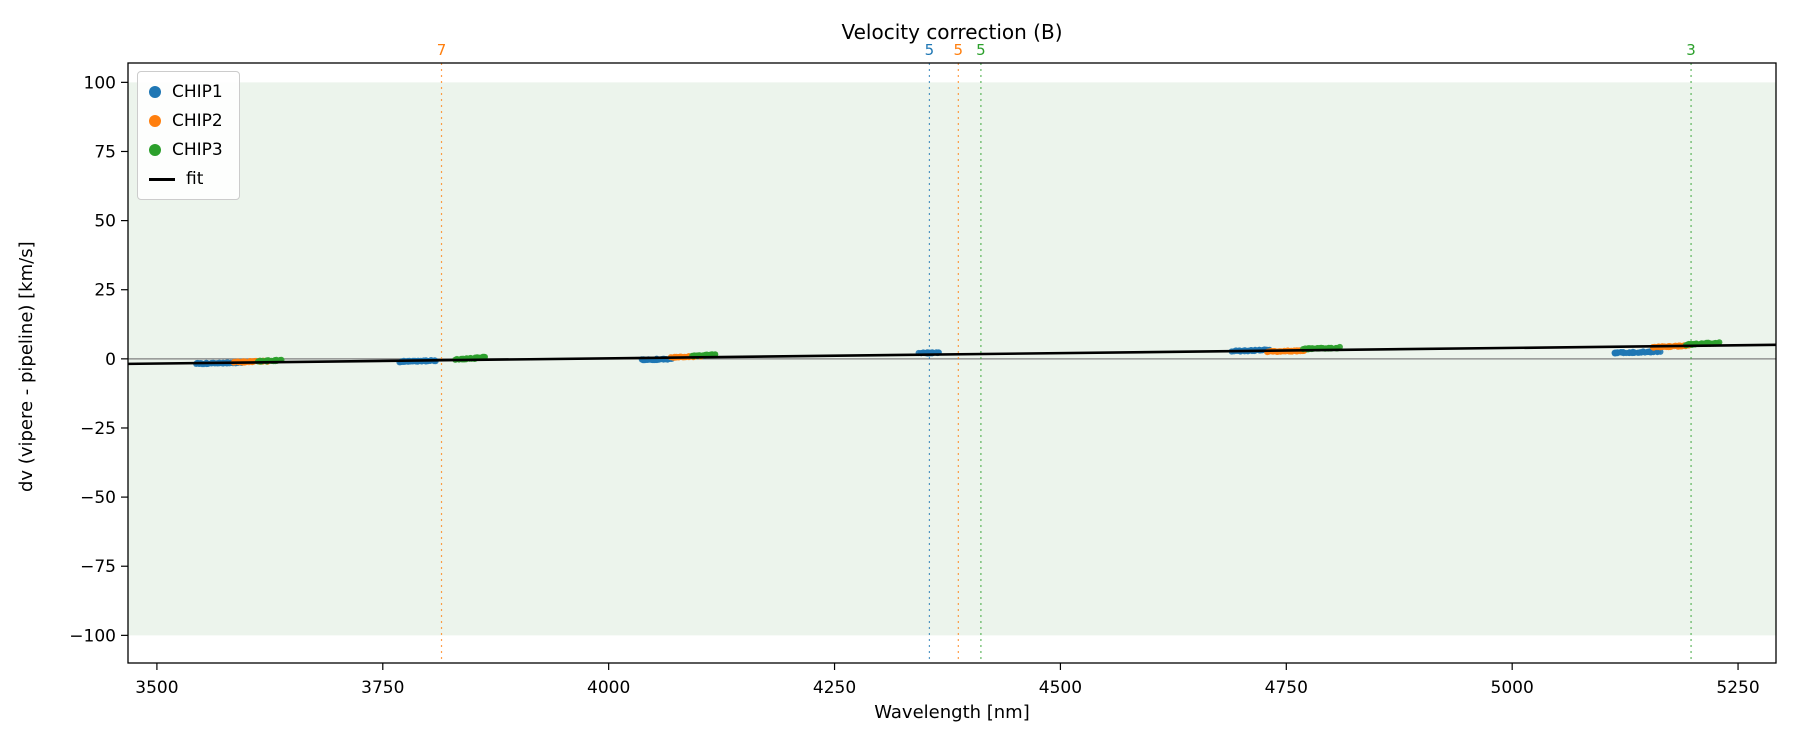 The height and width of the screenshot is (750, 1800). I want to click on fit-line, so click(952, 354).